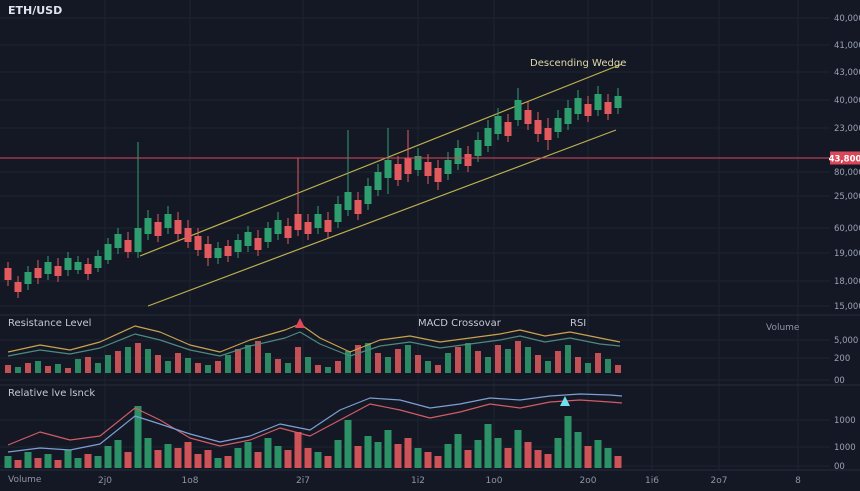  Describe the element at coordinates (845, 421) in the screenshot. I see `price-axis-label: 1000` at that location.